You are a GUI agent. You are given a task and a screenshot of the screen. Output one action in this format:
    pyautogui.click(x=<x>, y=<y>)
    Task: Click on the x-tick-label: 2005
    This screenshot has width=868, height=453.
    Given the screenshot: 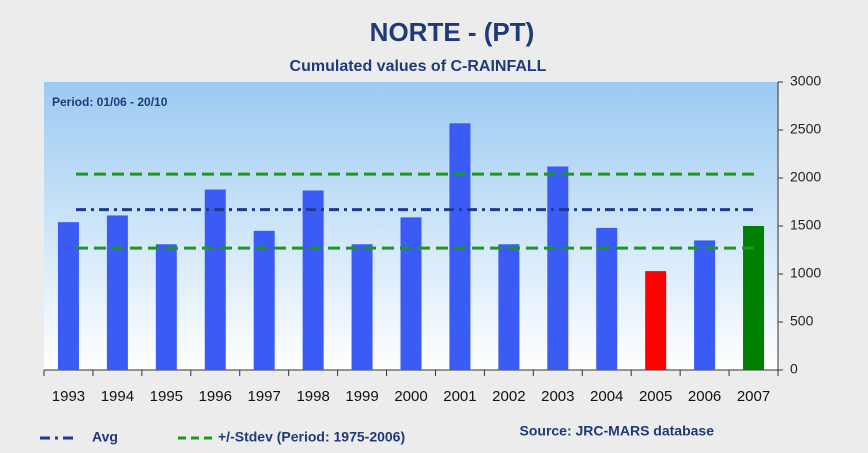 What is the action you would take?
    pyautogui.click(x=655, y=396)
    